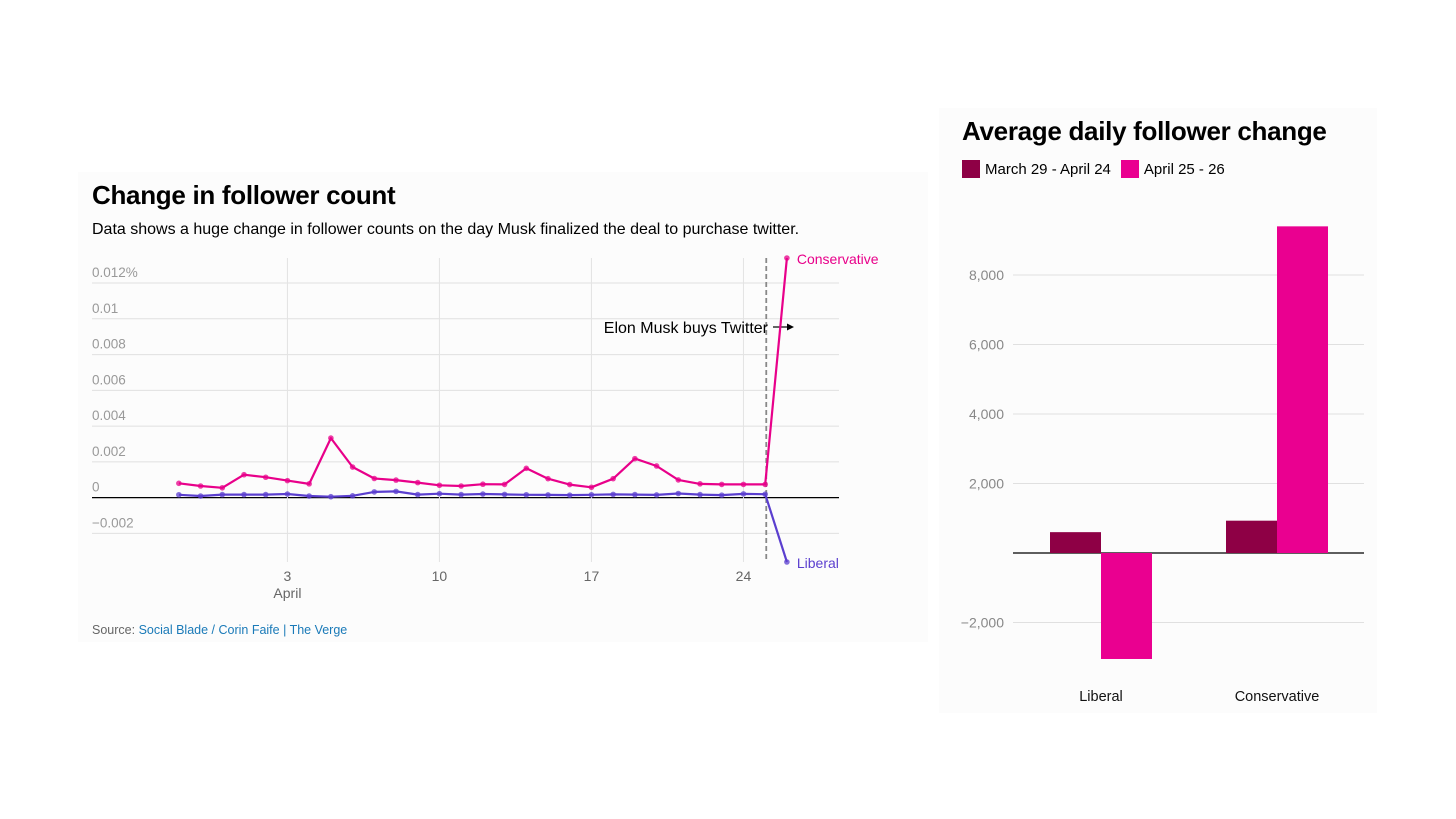  What do you see at coordinates (115, 630) in the screenshot?
I see `source-prefix: Source:` at bounding box center [115, 630].